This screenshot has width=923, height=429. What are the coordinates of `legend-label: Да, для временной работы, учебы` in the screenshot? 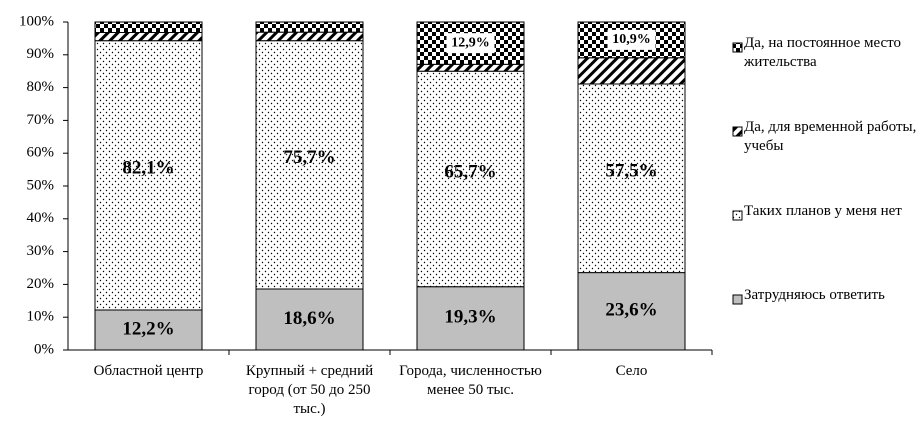 It's located at (830, 136).